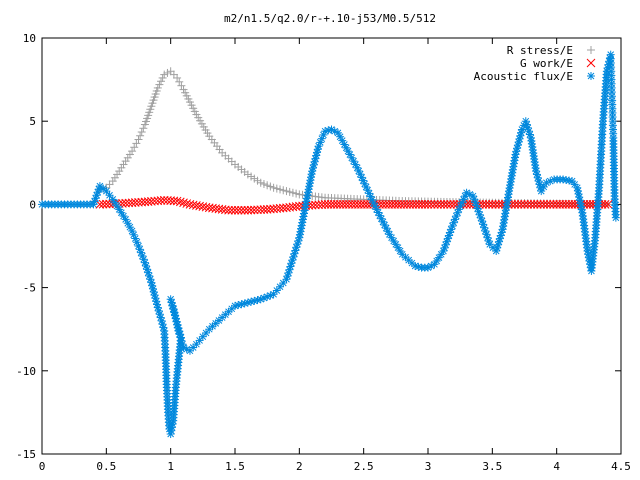 The image size is (640, 480). I want to click on y-tick-label: -5, so click(29, 288).